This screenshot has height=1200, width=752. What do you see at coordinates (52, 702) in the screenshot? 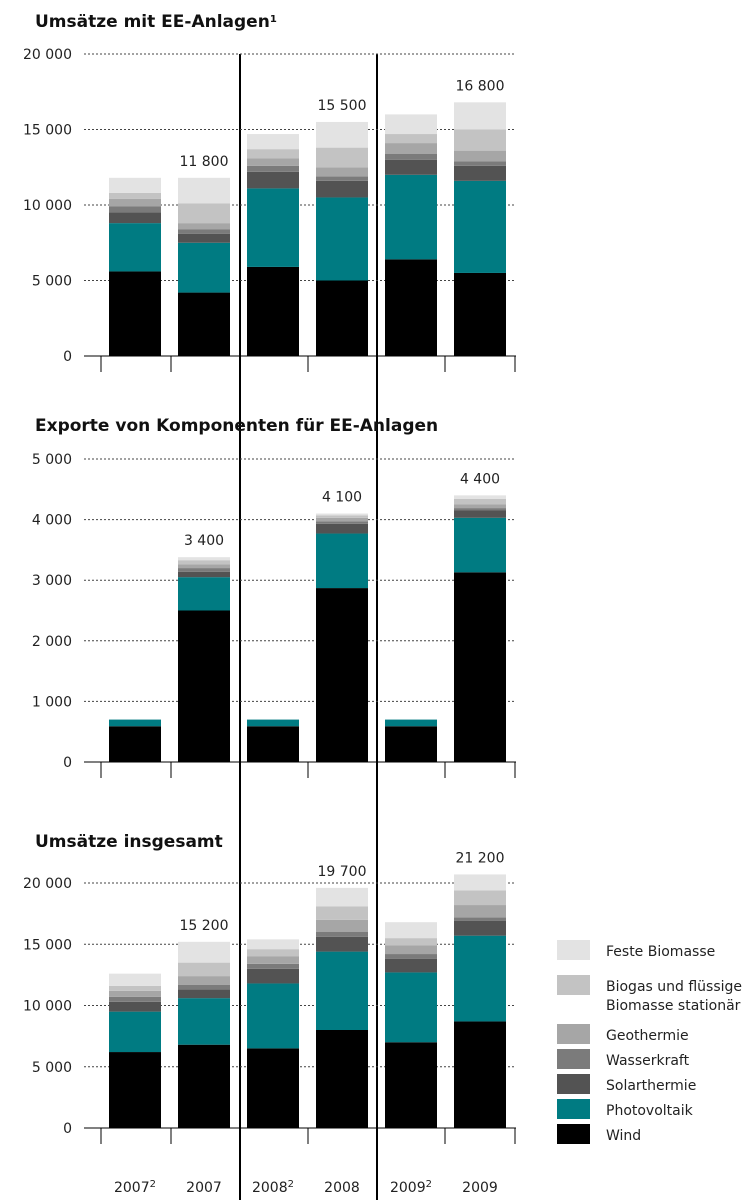
I see `y-tick-label: 1 000` at bounding box center [52, 702].